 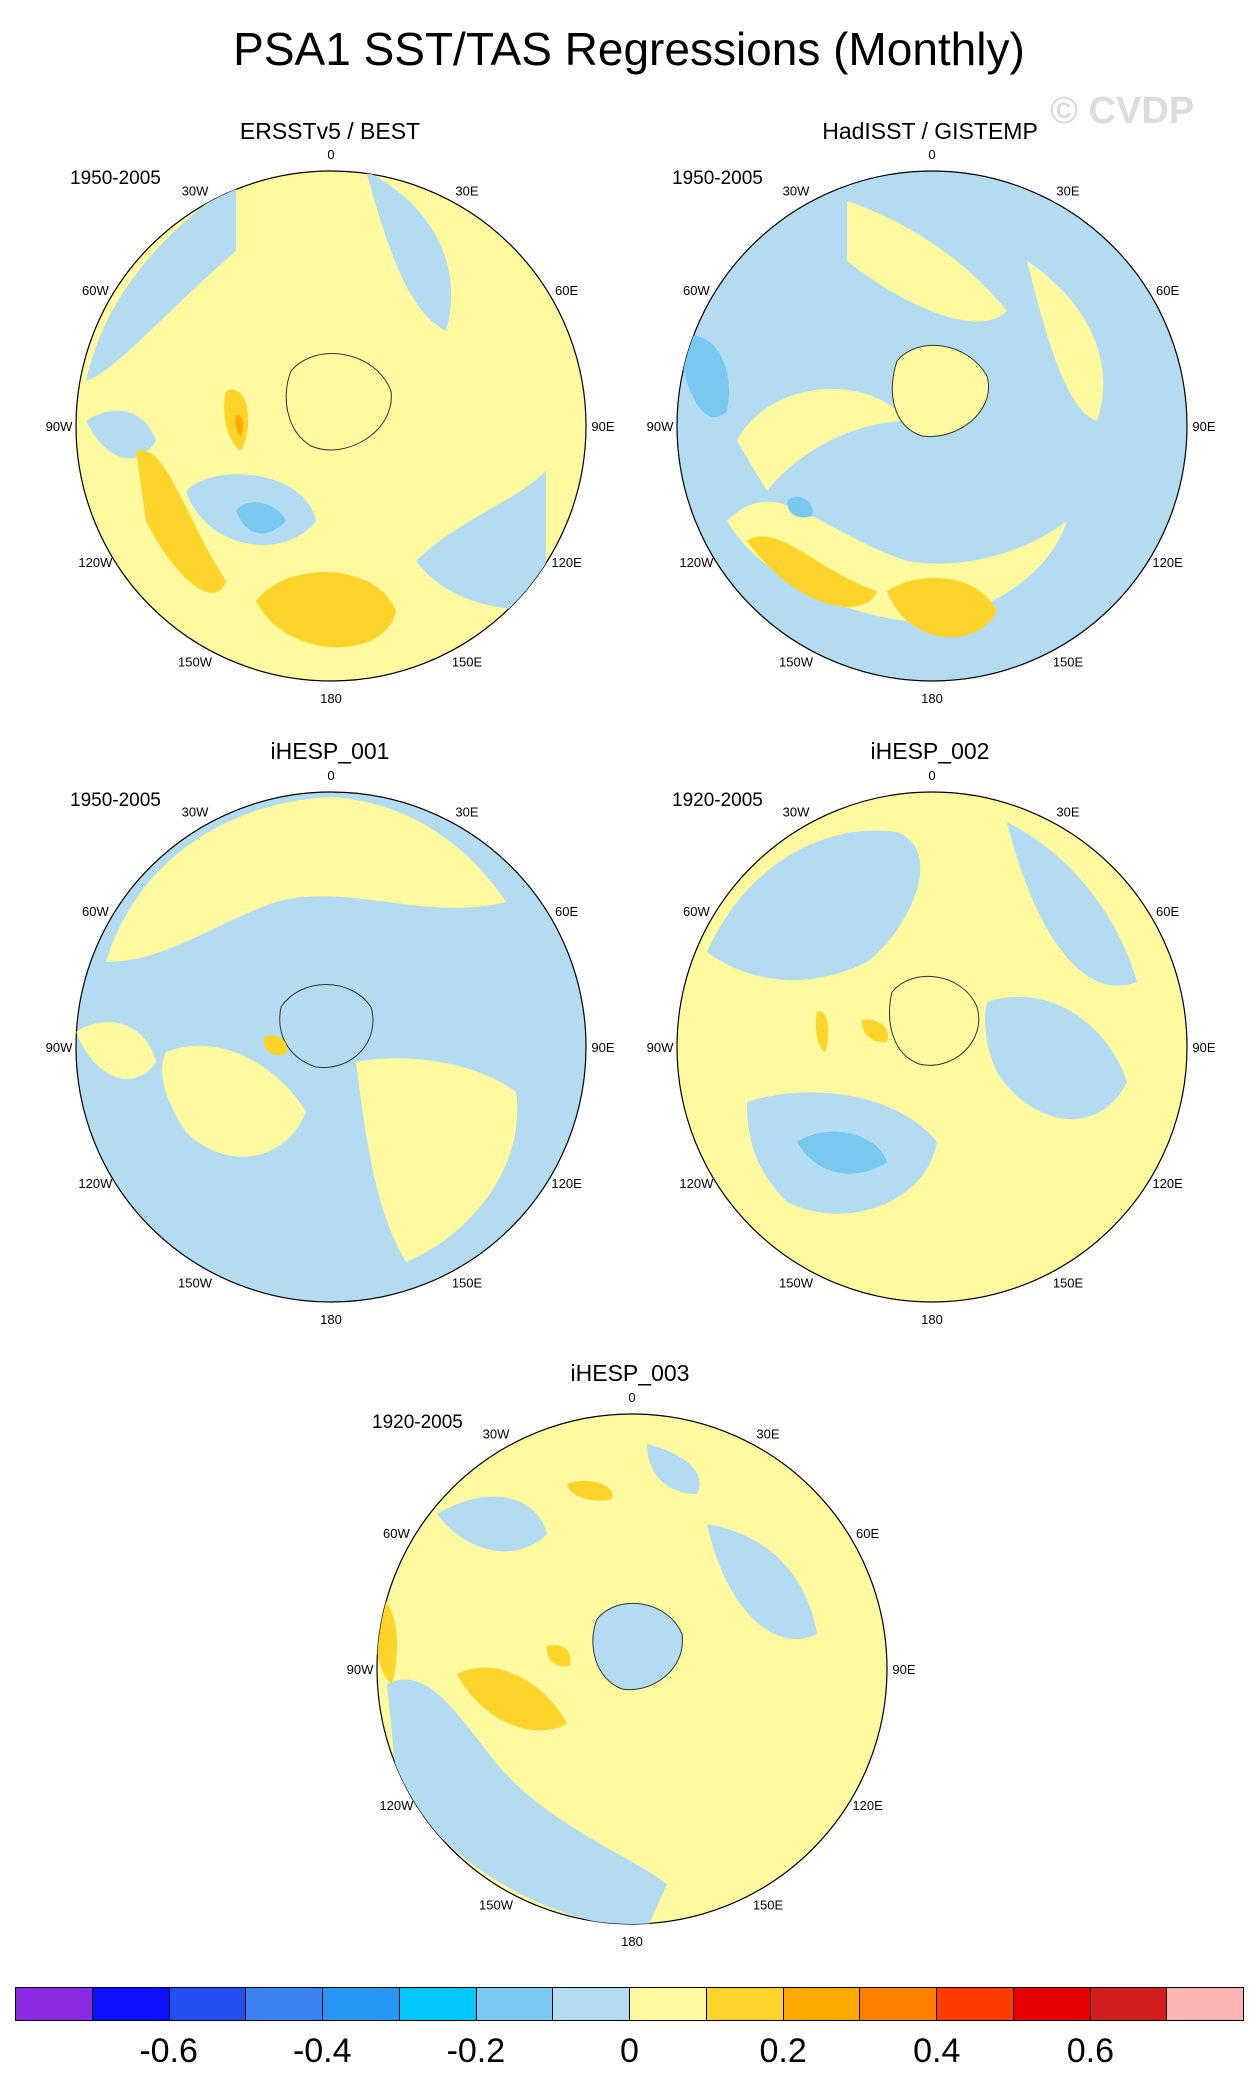 What do you see at coordinates (1122, 111) in the screenshot?
I see `watermark: © CVDP` at bounding box center [1122, 111].